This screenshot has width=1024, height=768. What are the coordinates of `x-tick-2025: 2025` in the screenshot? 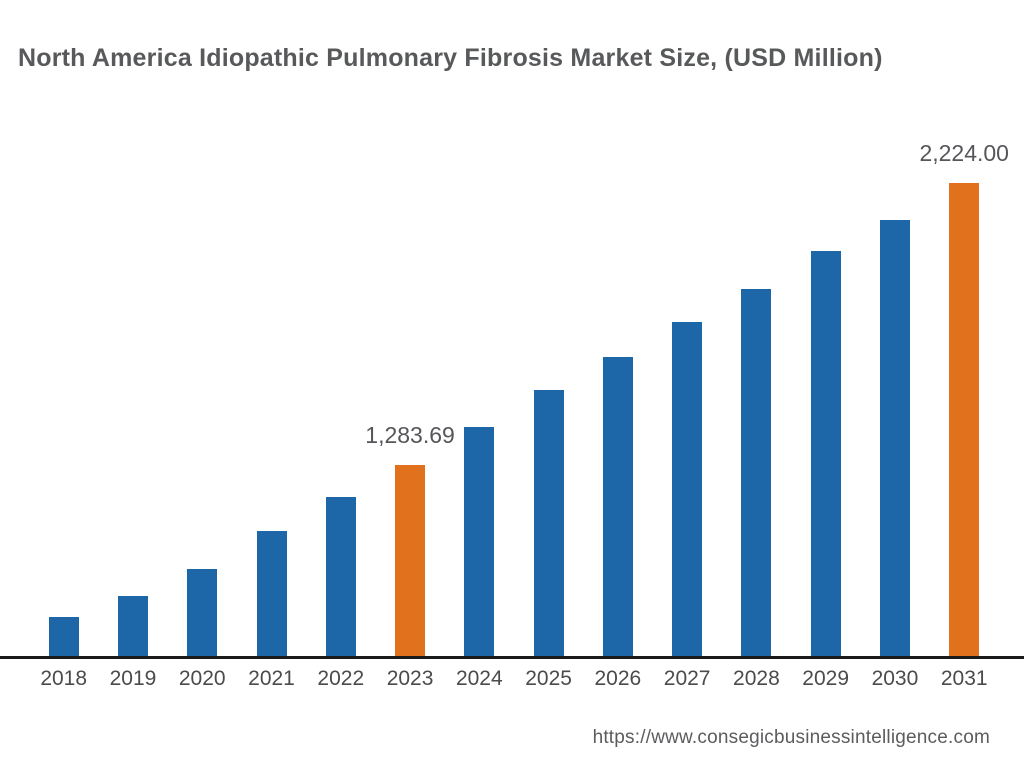 It's located at (548, 678).